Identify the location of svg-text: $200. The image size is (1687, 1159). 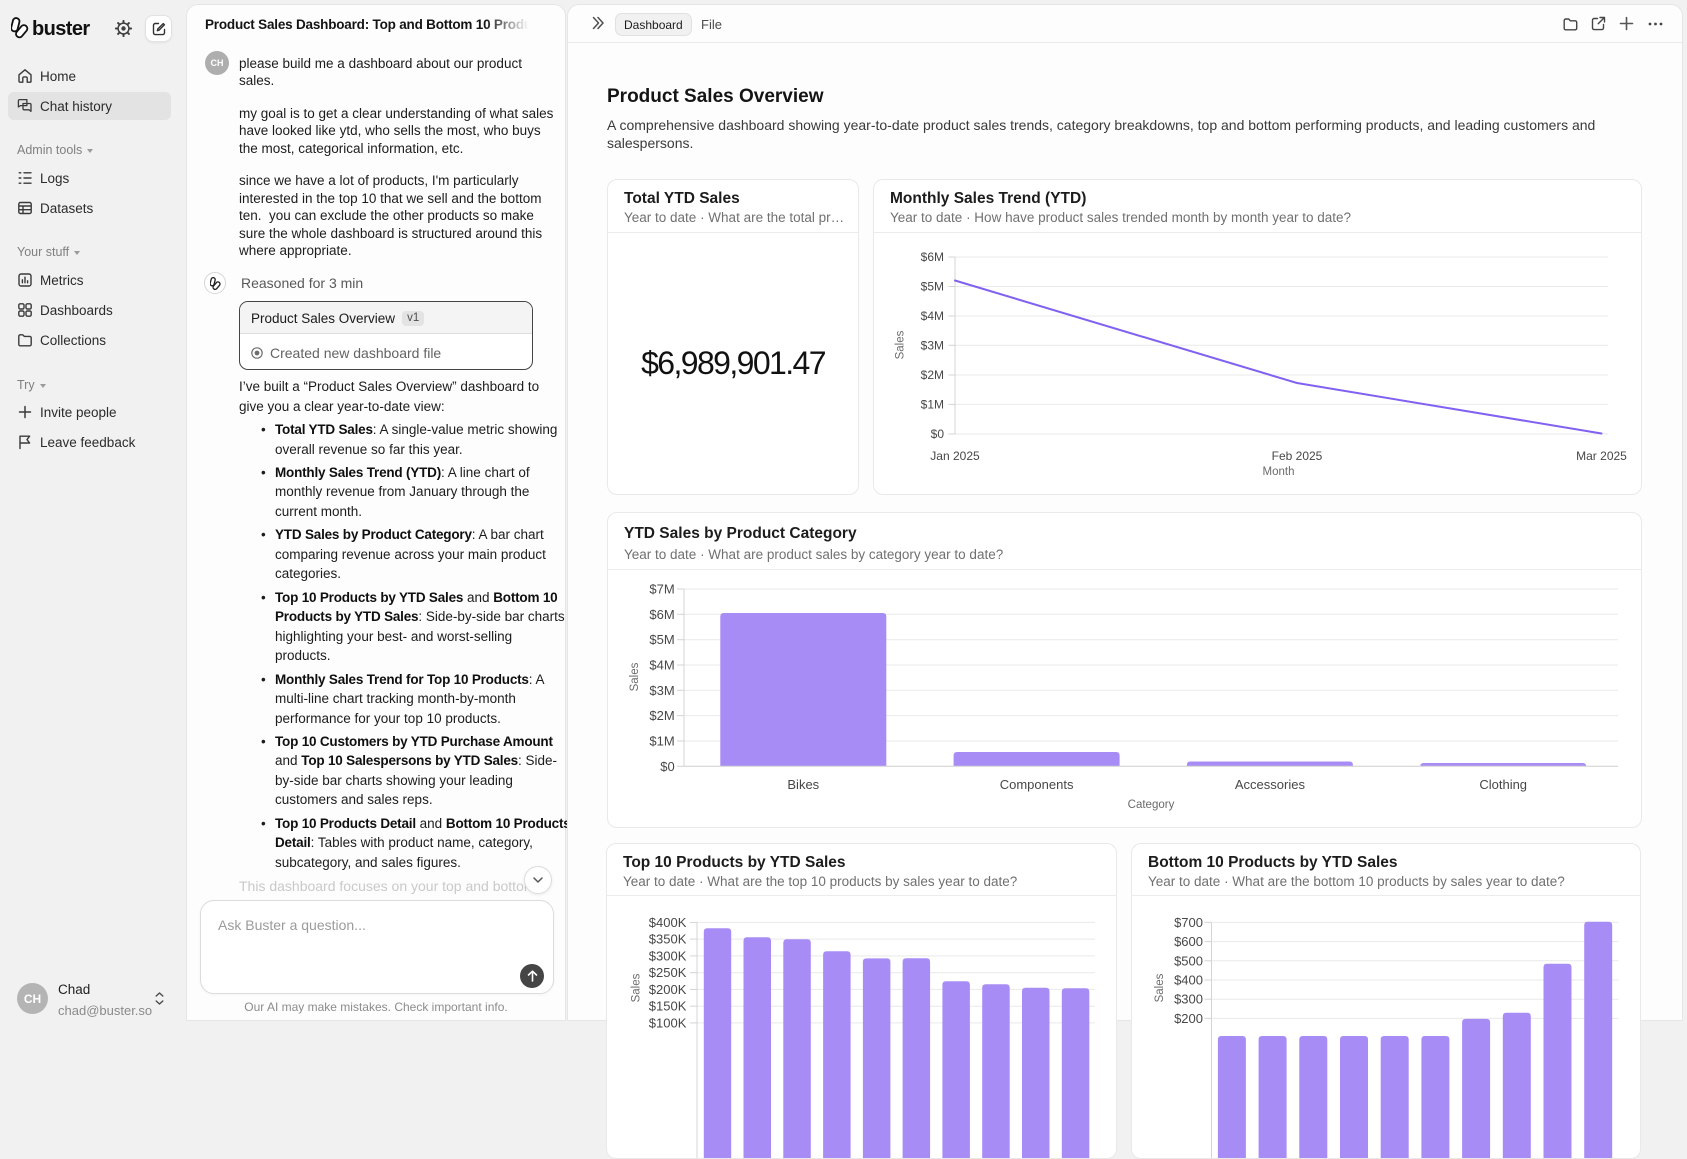
(1188, 1018).